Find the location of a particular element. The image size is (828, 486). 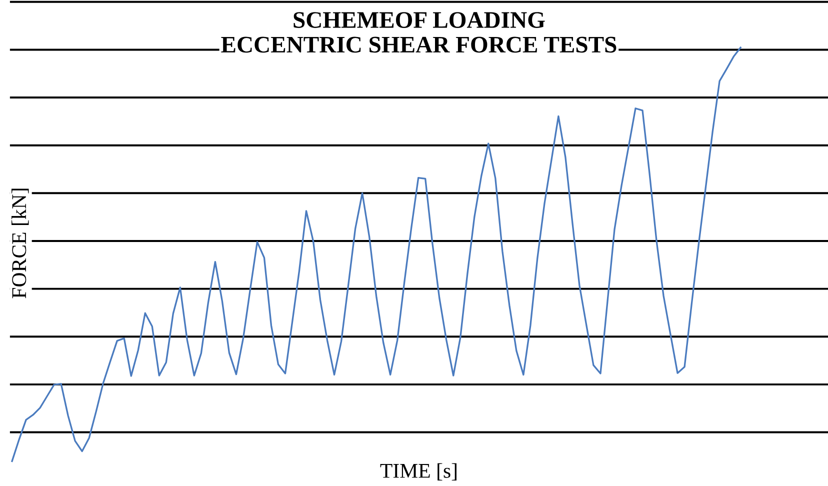

y-axis-title: FORCE [kN] is located at coordinates (20, 243).